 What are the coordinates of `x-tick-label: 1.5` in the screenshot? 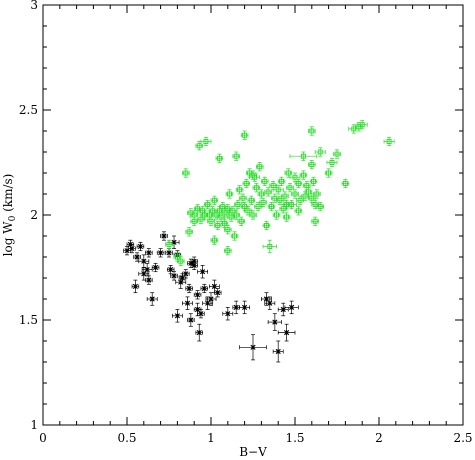 It's located at (294, 438).